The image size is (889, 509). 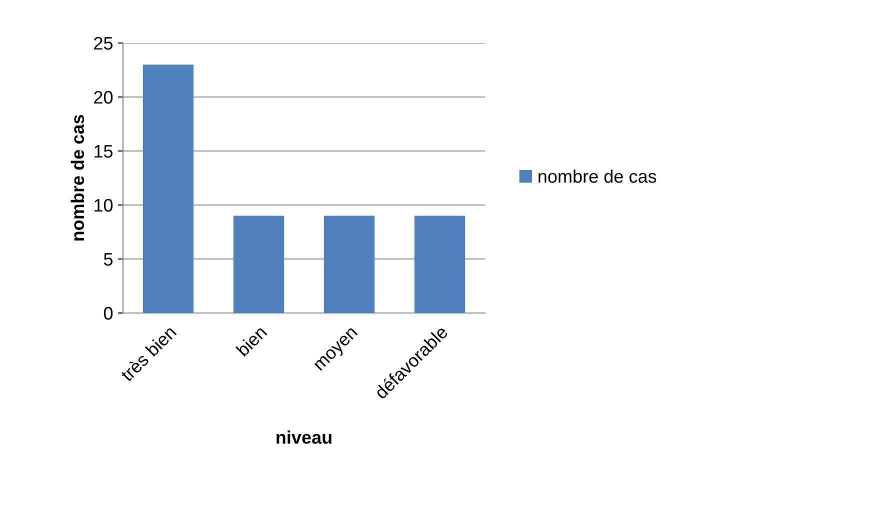 What do you see at coordinates (108, 259) in the screenshot?
I see `y-tick-label: 5` at bounding box center [108, 259].